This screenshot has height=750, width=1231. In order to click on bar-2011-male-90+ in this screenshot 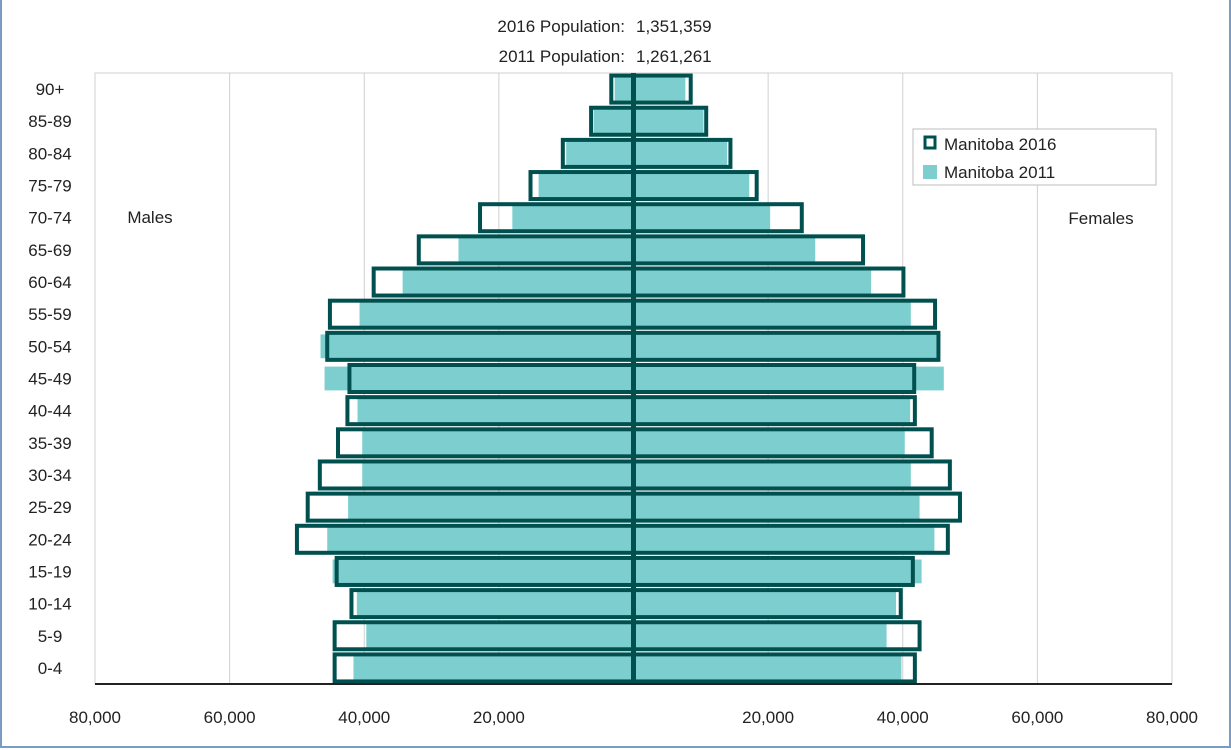, I will do `click(624, 89)`.